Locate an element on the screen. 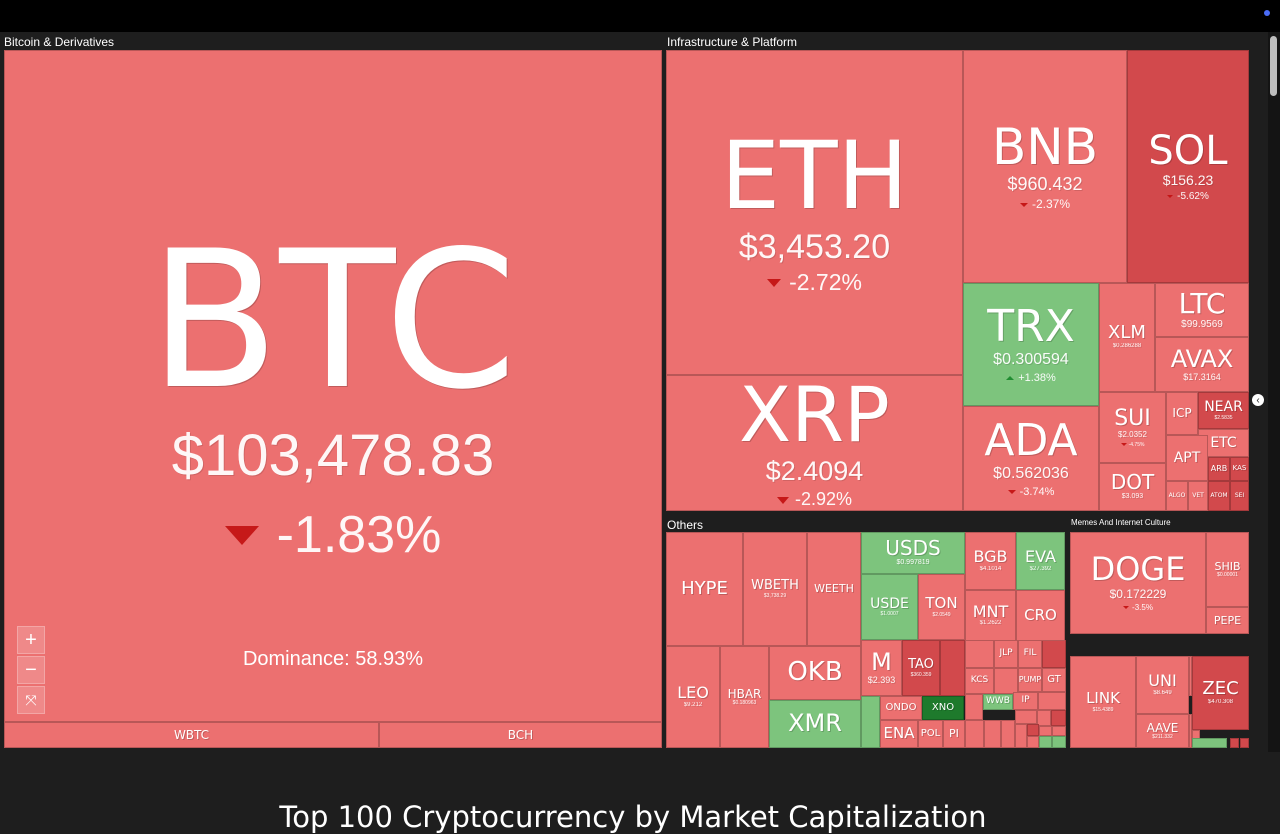 Image resolution: width=1280 pixels, height=834 pixels. heatmap-tile-xno: XNO is located at coordinates (943, 708).